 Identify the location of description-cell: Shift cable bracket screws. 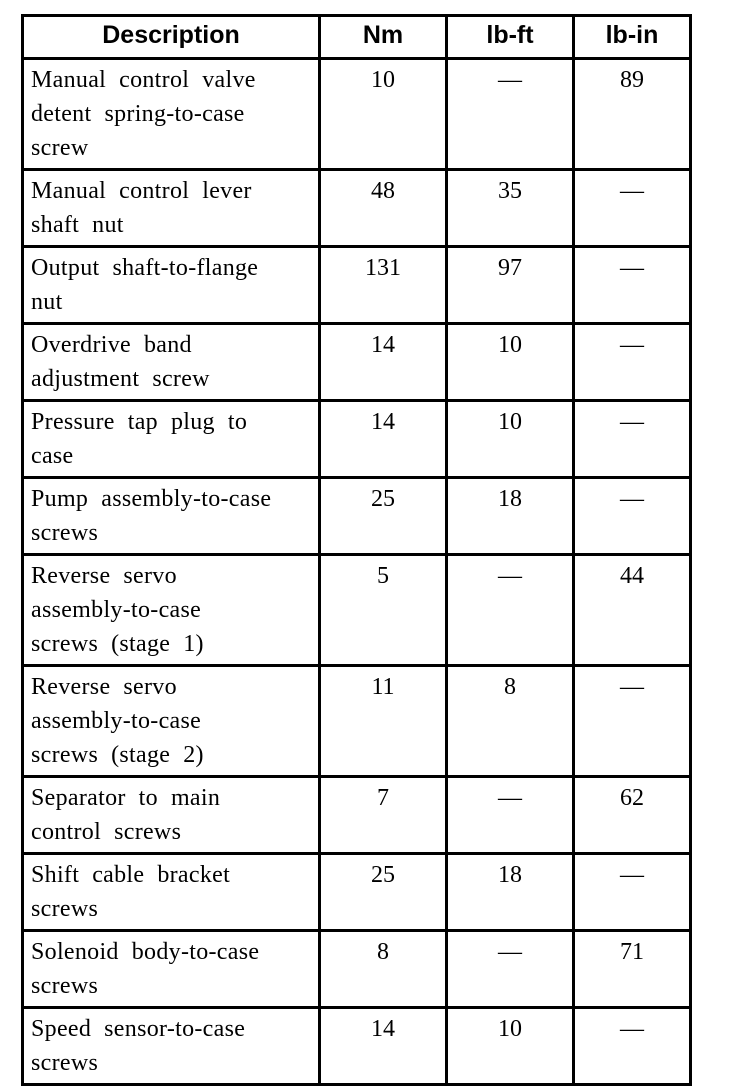
(171, 892).